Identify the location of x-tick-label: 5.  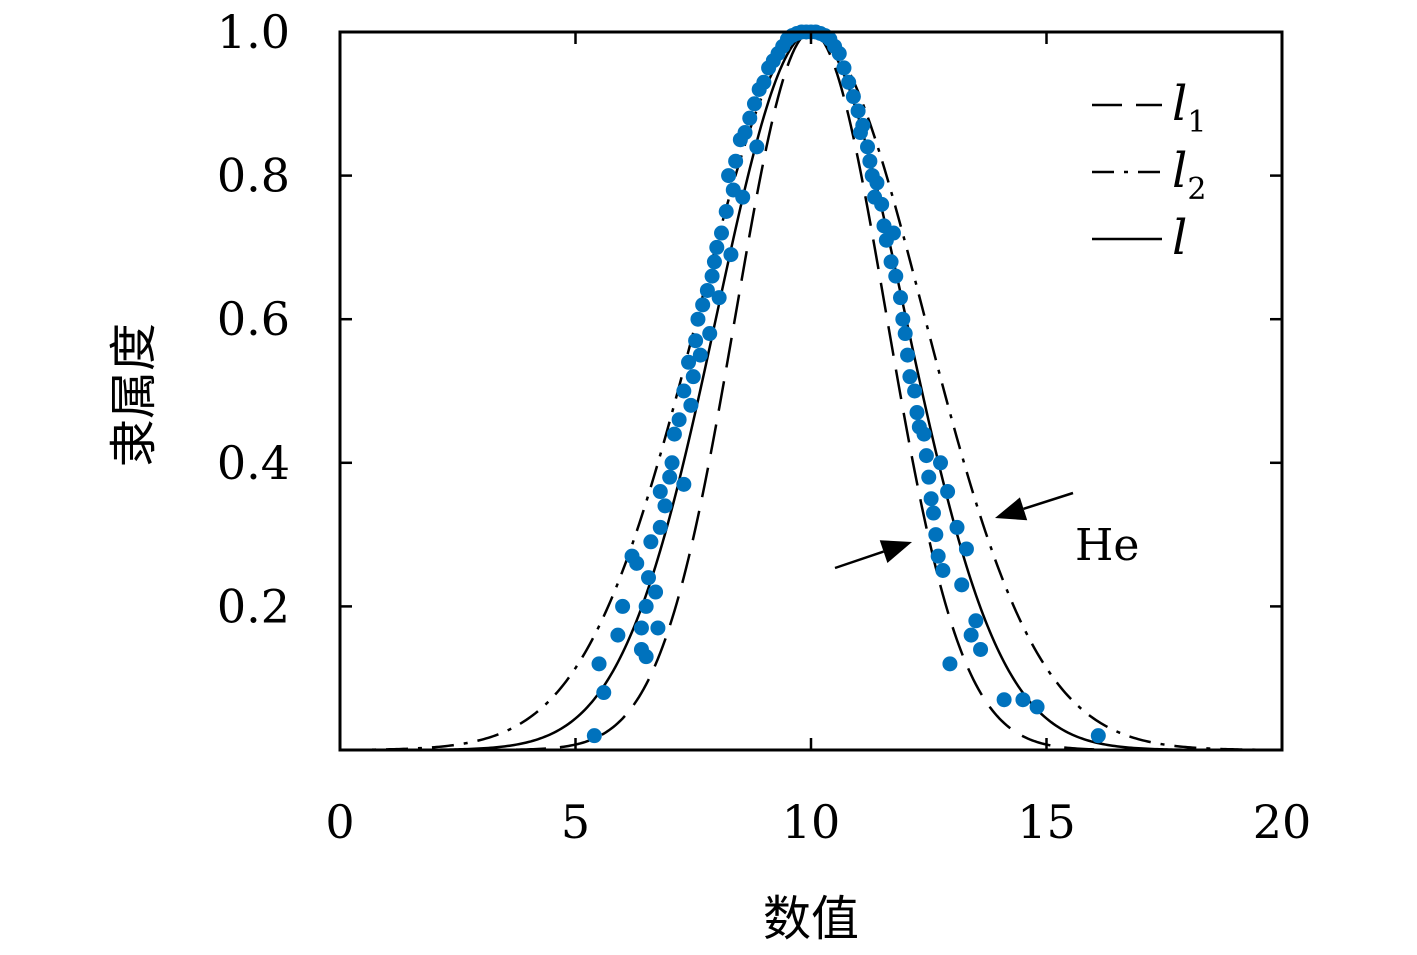
(575, 822).